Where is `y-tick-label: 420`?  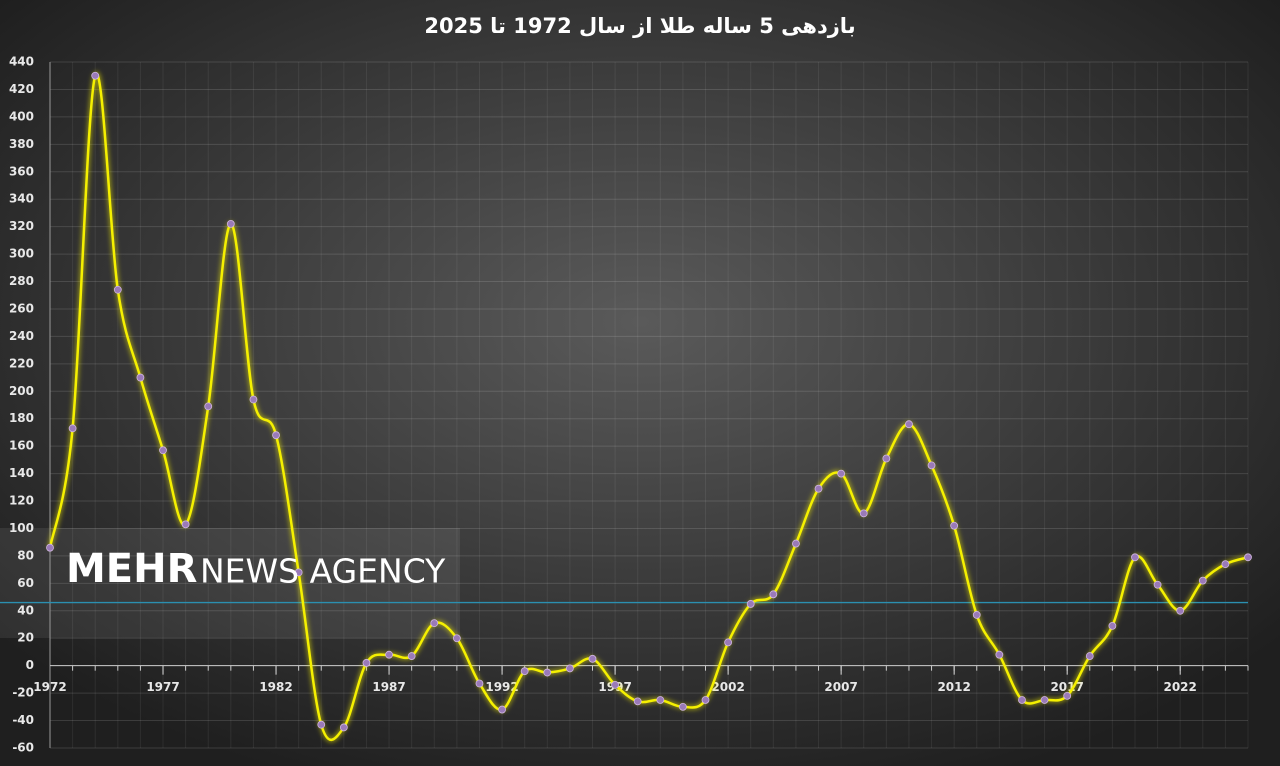 y-tick-label: 420 is located at coordinates (21, 89).